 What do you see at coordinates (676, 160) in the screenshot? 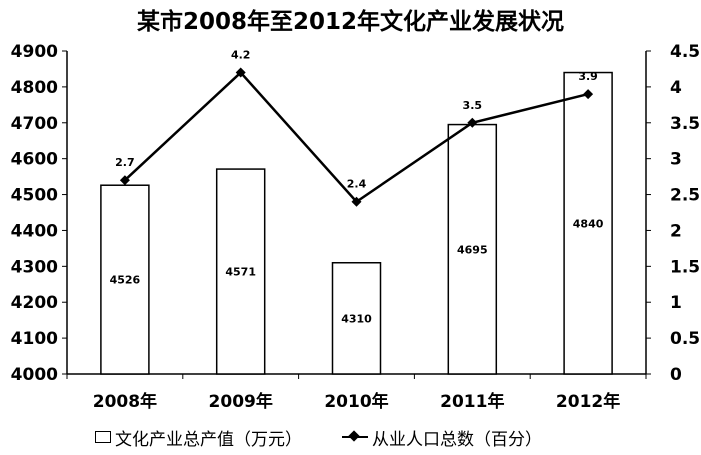
I see `y-right-tick-label: 3` at bounding box center [676, 160].